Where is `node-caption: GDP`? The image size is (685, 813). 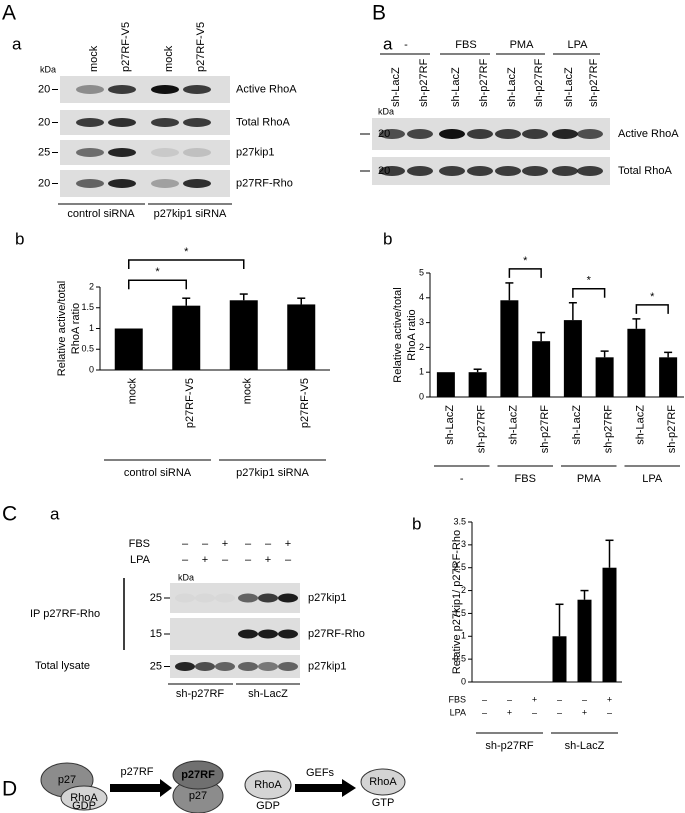 node-caption: GDP is located at coordinates (268, 806).